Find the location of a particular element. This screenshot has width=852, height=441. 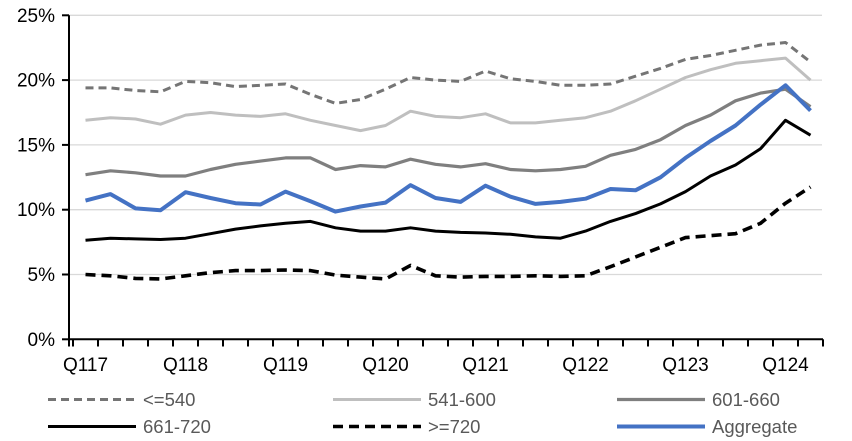

legend-label-720: >=720 is located at coordinates (454, 426).